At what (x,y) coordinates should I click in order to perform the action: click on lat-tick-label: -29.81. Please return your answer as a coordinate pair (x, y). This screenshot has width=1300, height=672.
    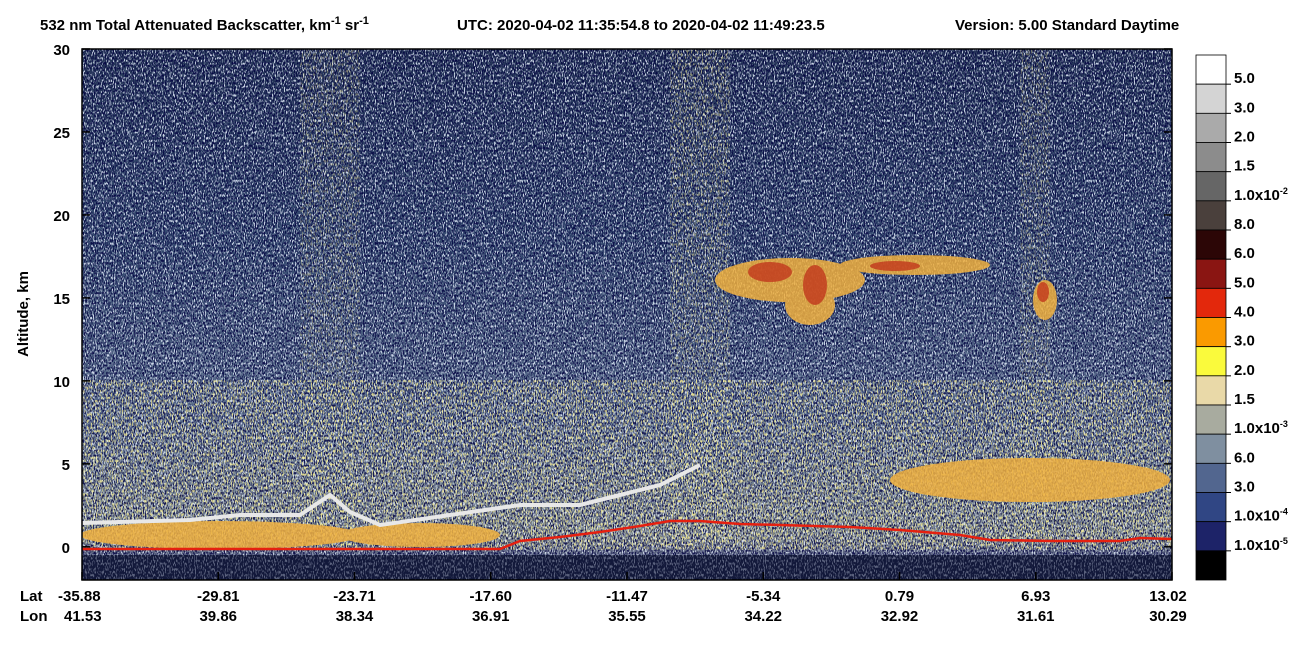
    Looking at the image, I should click on (218, 596).